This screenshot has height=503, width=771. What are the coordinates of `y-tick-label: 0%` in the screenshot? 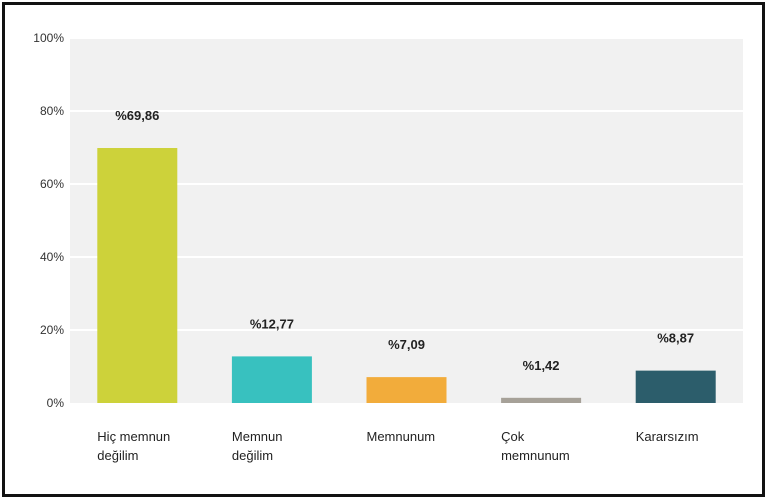 It's located at (56, 403).